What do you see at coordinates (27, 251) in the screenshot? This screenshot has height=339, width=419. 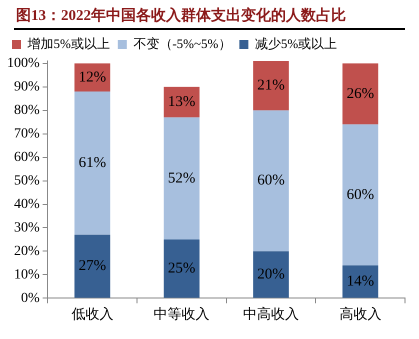 I see `y-tick-label: 20%` at bounding box center [27, 251].